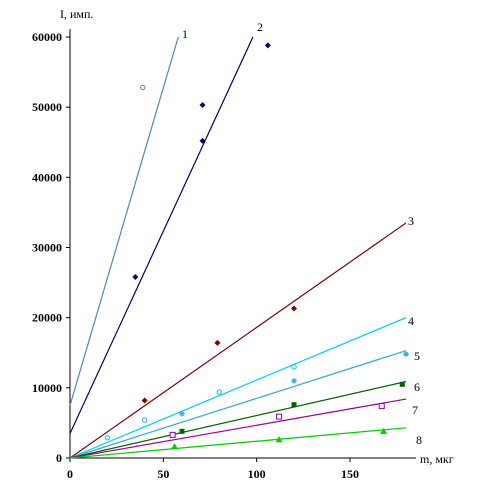 This screenshot has width=479, height=501. I want to click on series-label-8: 8, so click(419, 440).